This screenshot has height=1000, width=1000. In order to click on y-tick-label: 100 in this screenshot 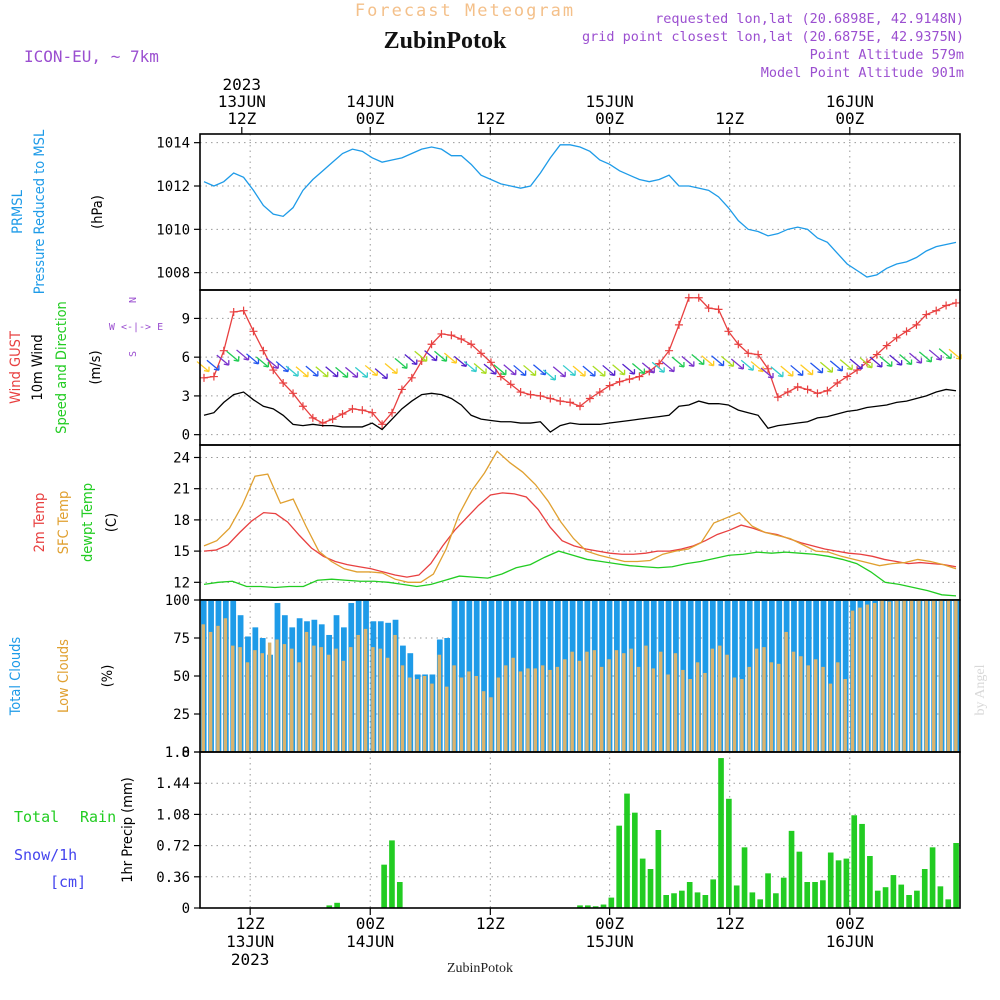, I will do `click(177, 601)`.